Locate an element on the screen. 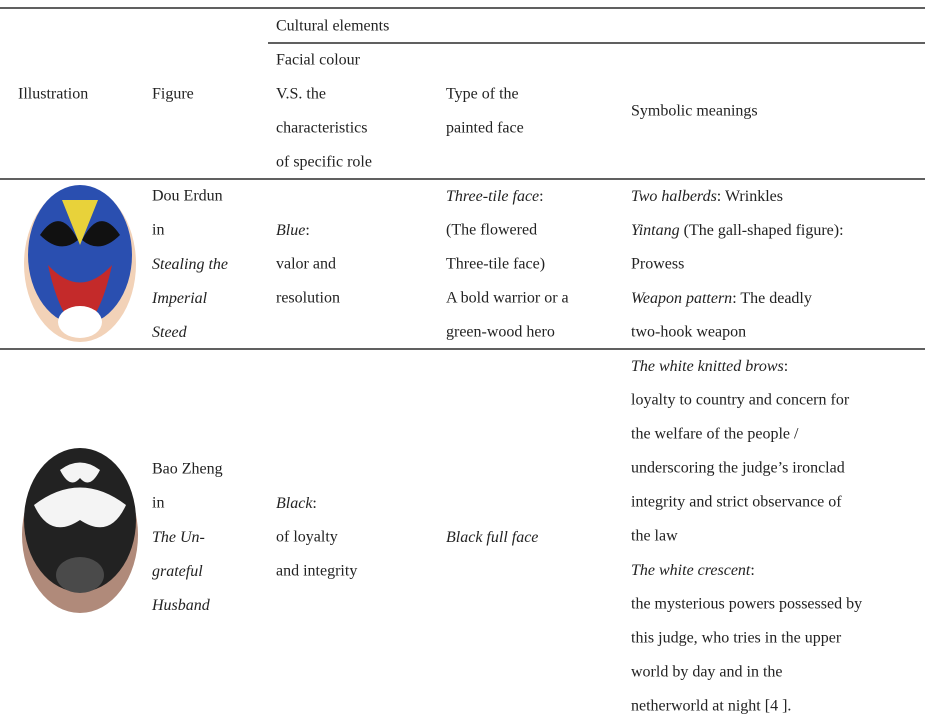 The image size is (925, 719). column-header: V.S. the is located at coordinates (301, 94).